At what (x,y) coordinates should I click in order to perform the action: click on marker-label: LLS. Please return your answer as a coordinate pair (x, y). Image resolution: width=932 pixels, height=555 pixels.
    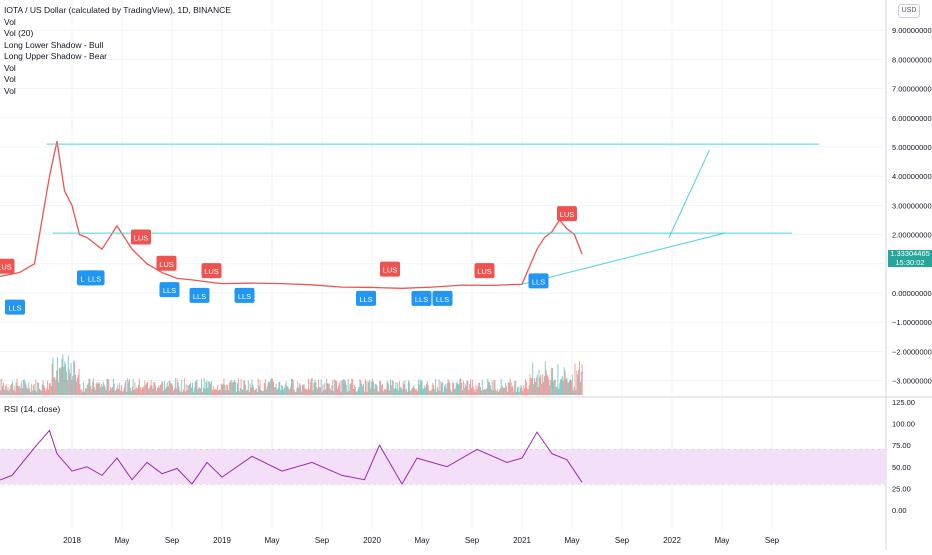
    Looking at the image, I should click on (538, 281).